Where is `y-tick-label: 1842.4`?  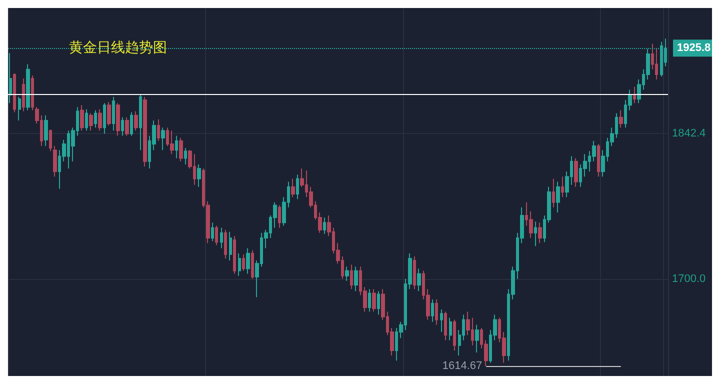 y-tick-label: 1842.4 is located at coordinates (689, 133).